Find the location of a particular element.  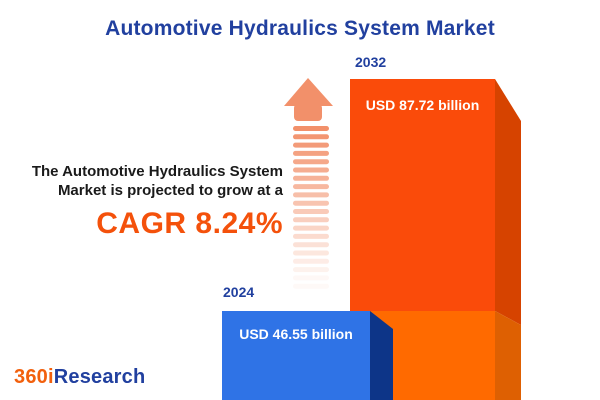

growth-arrow-head-icon is located at coordinates (308, 92).